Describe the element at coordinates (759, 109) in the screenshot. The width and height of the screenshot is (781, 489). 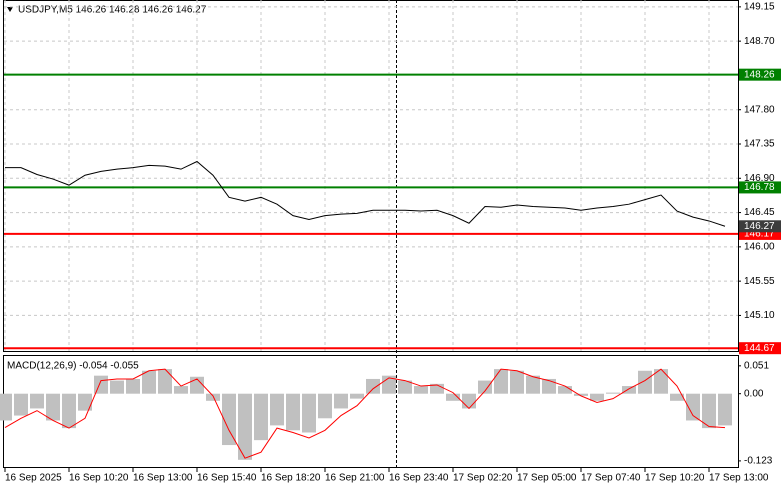
I see `y-tick-label: 147.80` at that location.